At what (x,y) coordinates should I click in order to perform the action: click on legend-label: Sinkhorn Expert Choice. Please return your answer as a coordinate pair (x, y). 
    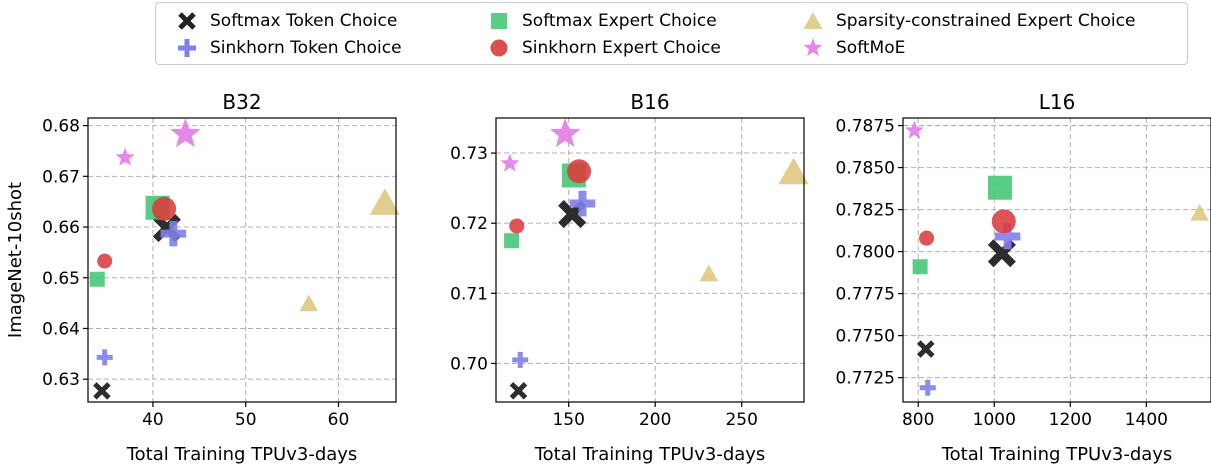
    Looking at the image, I should click on (621, 48).